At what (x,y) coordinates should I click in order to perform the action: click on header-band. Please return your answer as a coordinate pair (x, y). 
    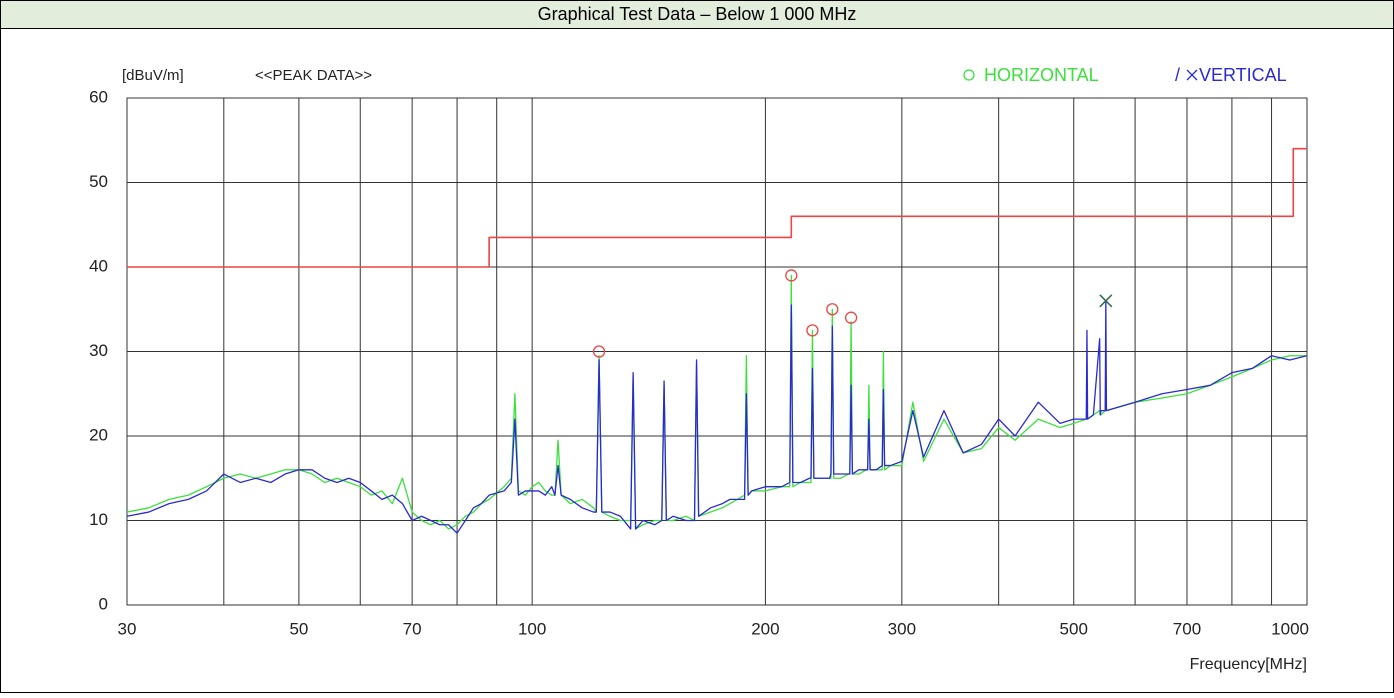
    Looking at the image, I should click on (697, 14).